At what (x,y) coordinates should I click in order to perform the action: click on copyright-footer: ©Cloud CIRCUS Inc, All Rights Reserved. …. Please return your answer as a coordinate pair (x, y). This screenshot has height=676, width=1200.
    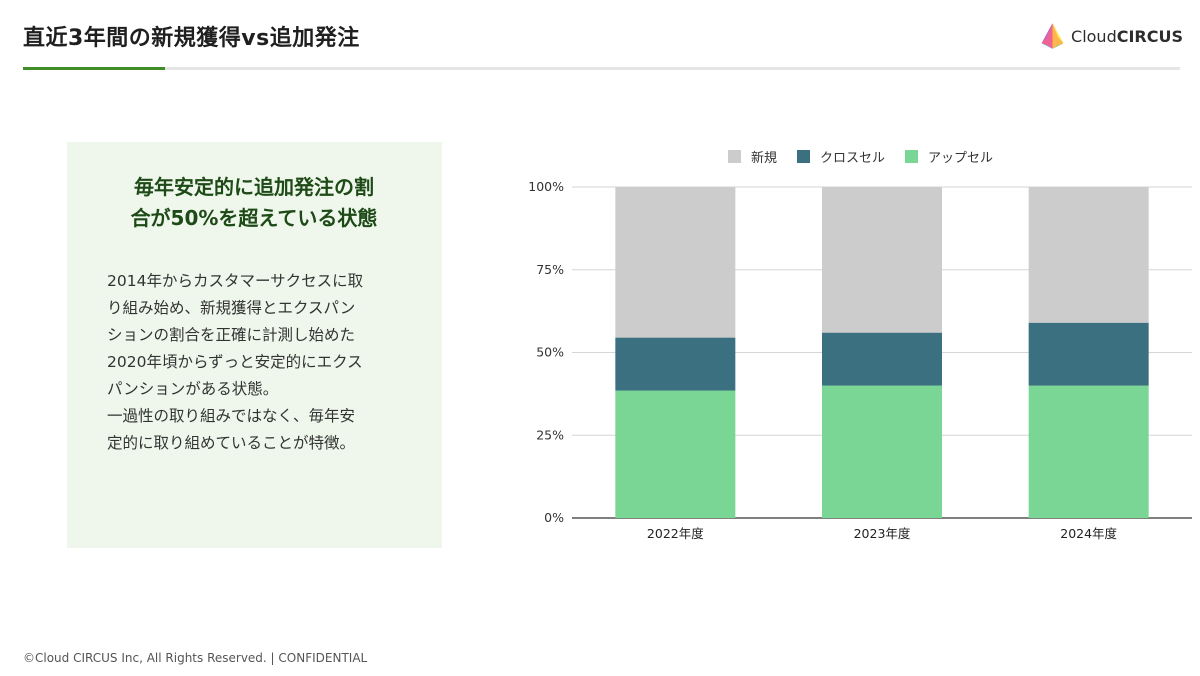
    Looking at the image, I should click on (195, 658).